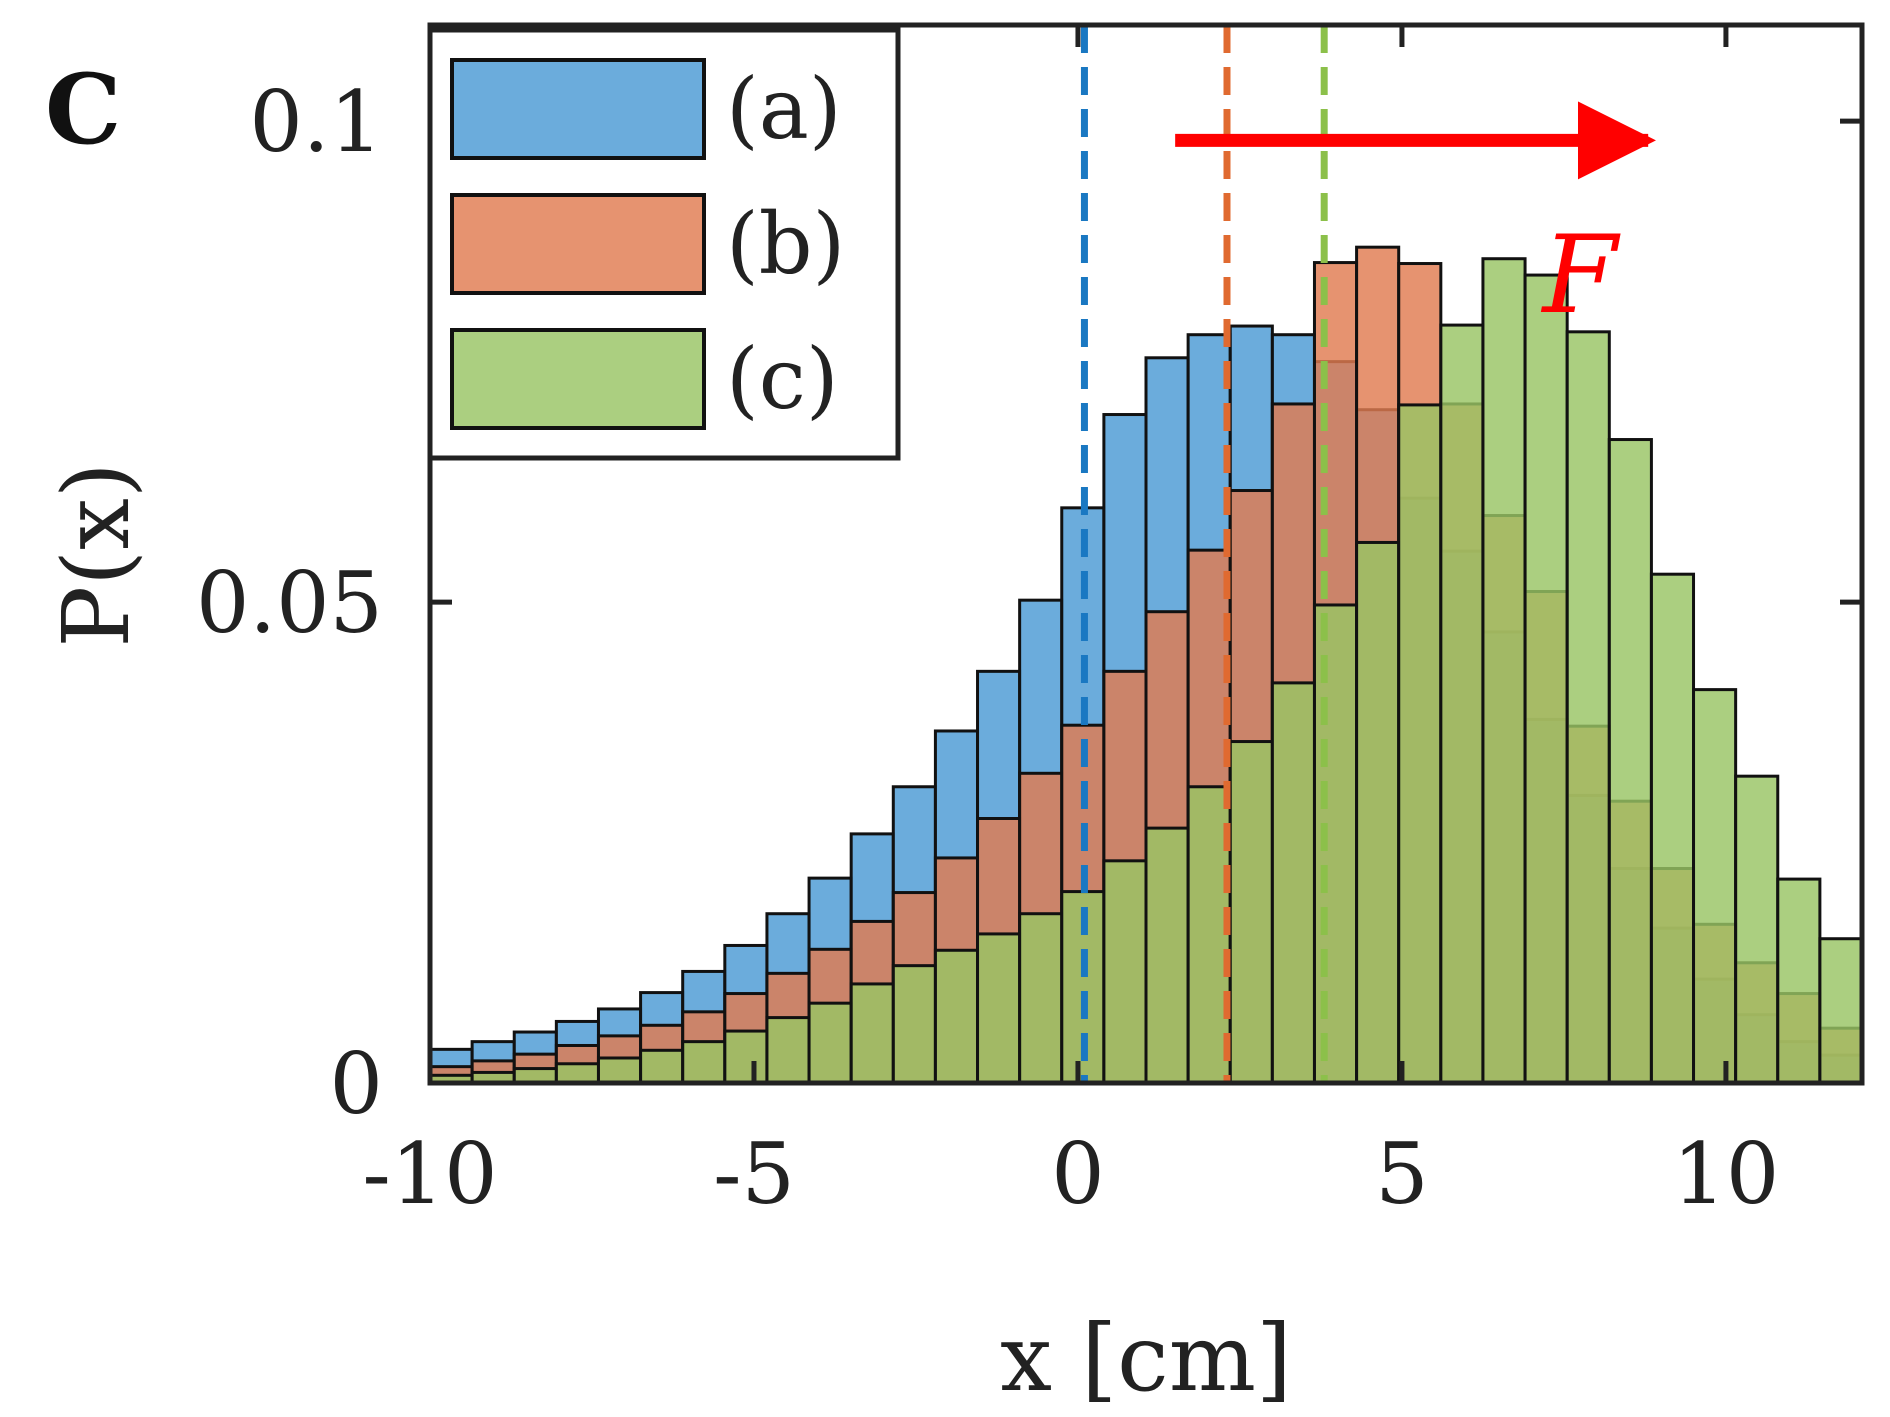 Image resolution: width=1890 pixels, height=1417 pixels. What do you see at coordinates (578, 109) in the screenshot?
I see `legend-swatch-a` at bounding box center [578, 109].